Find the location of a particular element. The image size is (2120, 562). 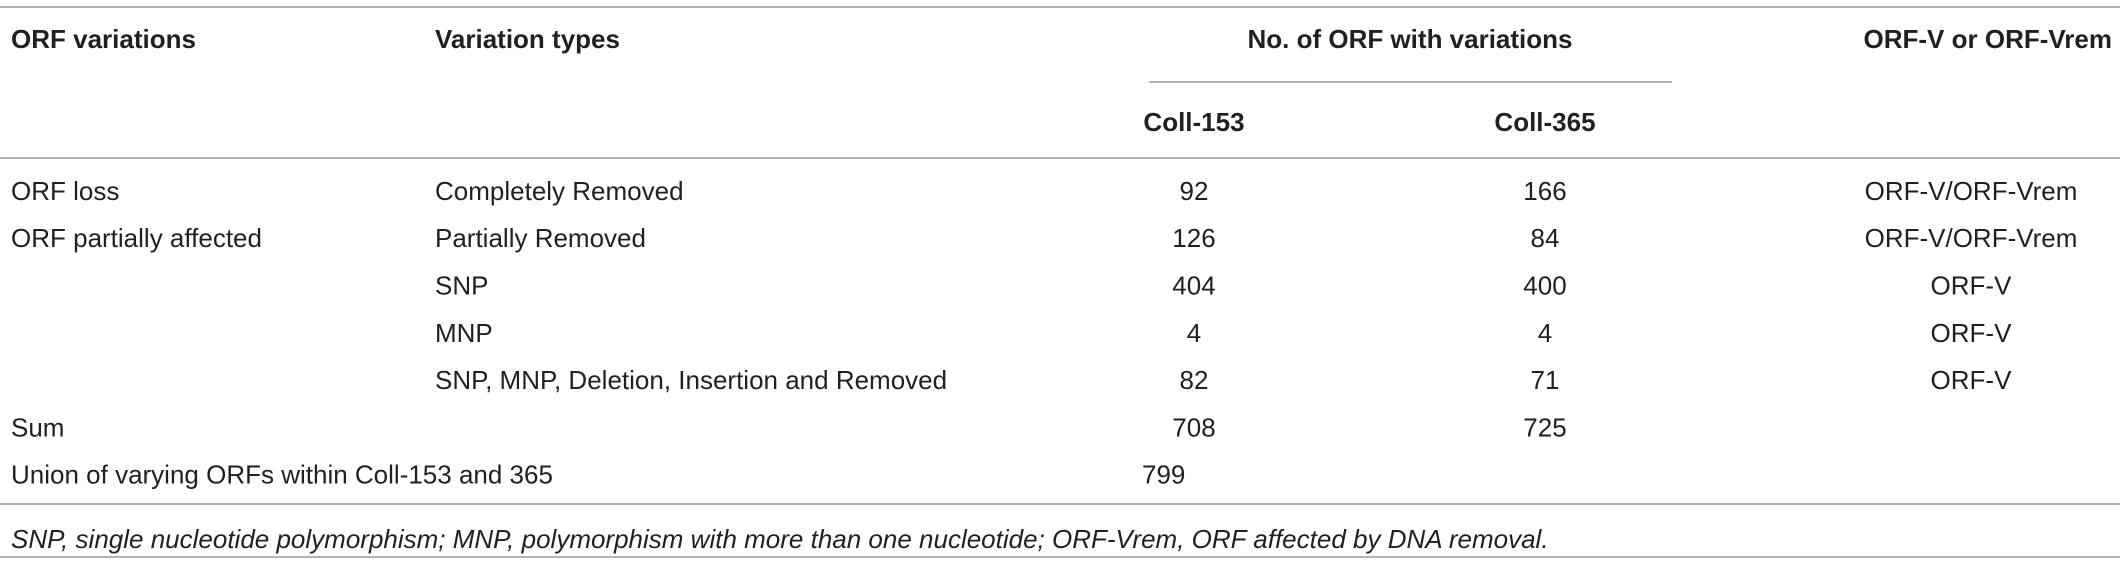

table-cell: ORF loss is located at coordinates (65, 191).